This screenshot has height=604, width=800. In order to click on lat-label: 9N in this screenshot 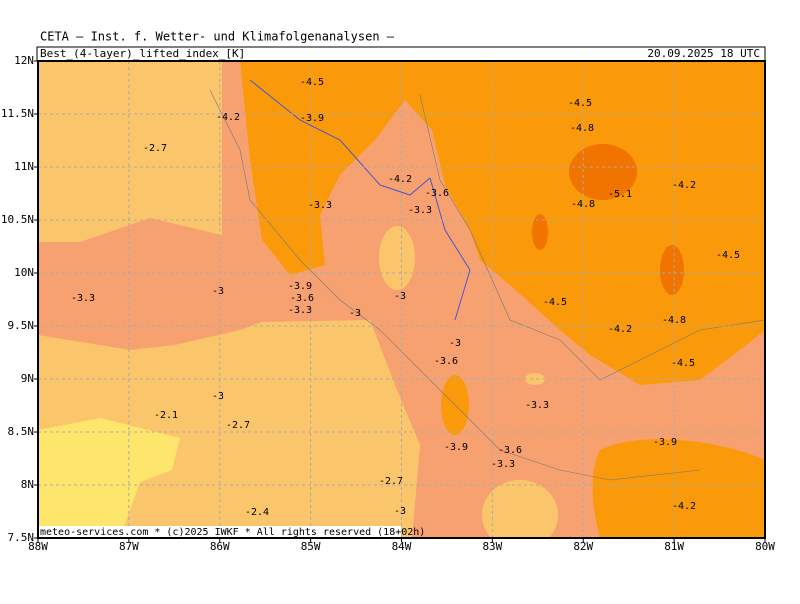, I will do `click(27, 378)`.